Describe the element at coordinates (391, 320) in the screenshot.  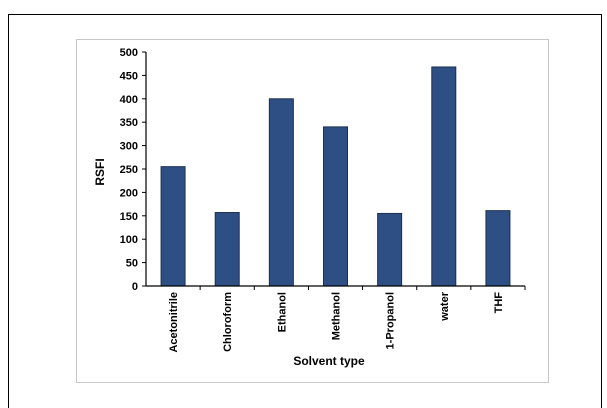
I see `x-tick-label: 1-Propanol` at that location.